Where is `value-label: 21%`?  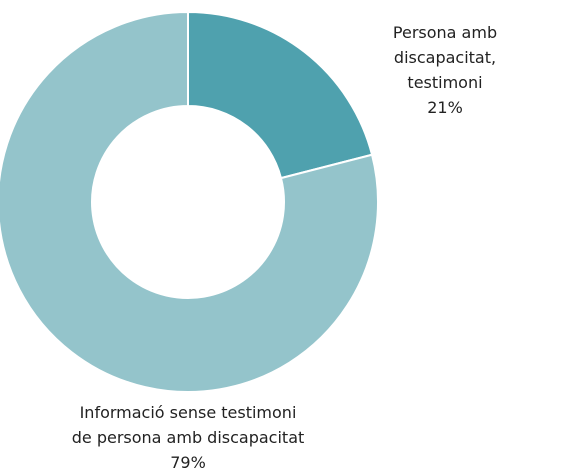 value-label: 21% is located at coordinates (445, 107).